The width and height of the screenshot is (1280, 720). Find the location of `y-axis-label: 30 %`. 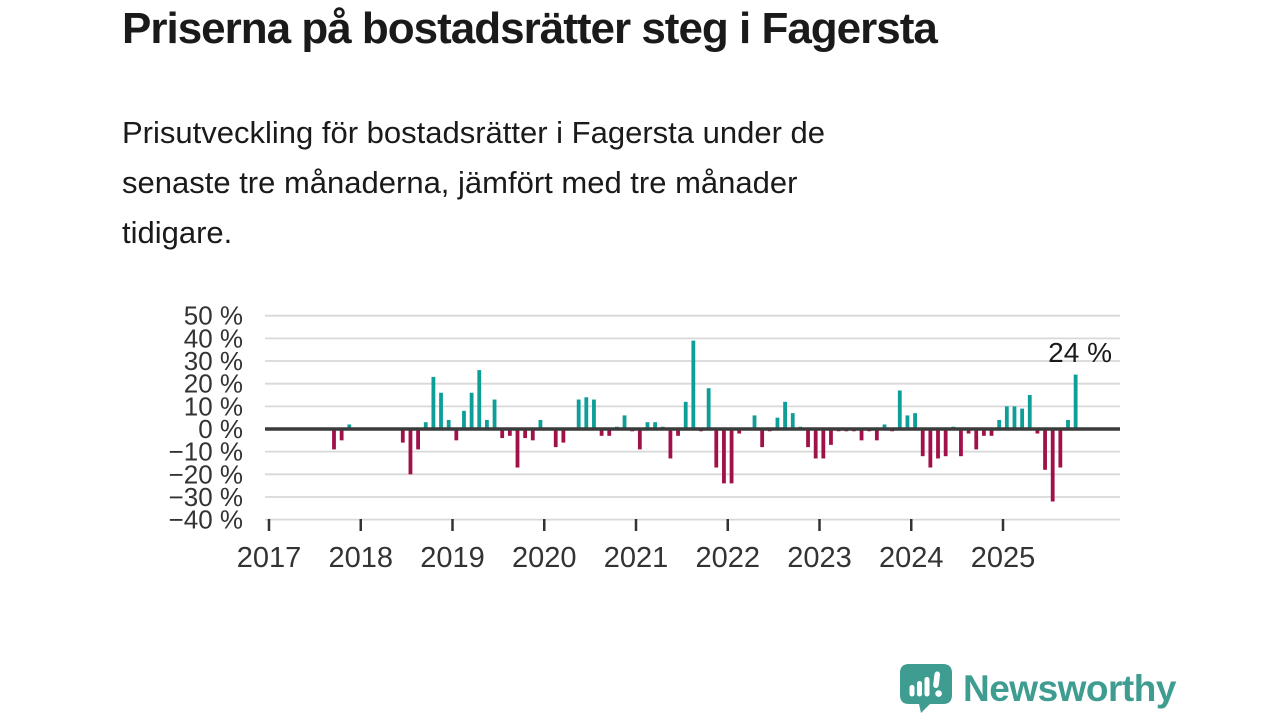

y-axis-label: 30 % is located at coordinates (213, 361).